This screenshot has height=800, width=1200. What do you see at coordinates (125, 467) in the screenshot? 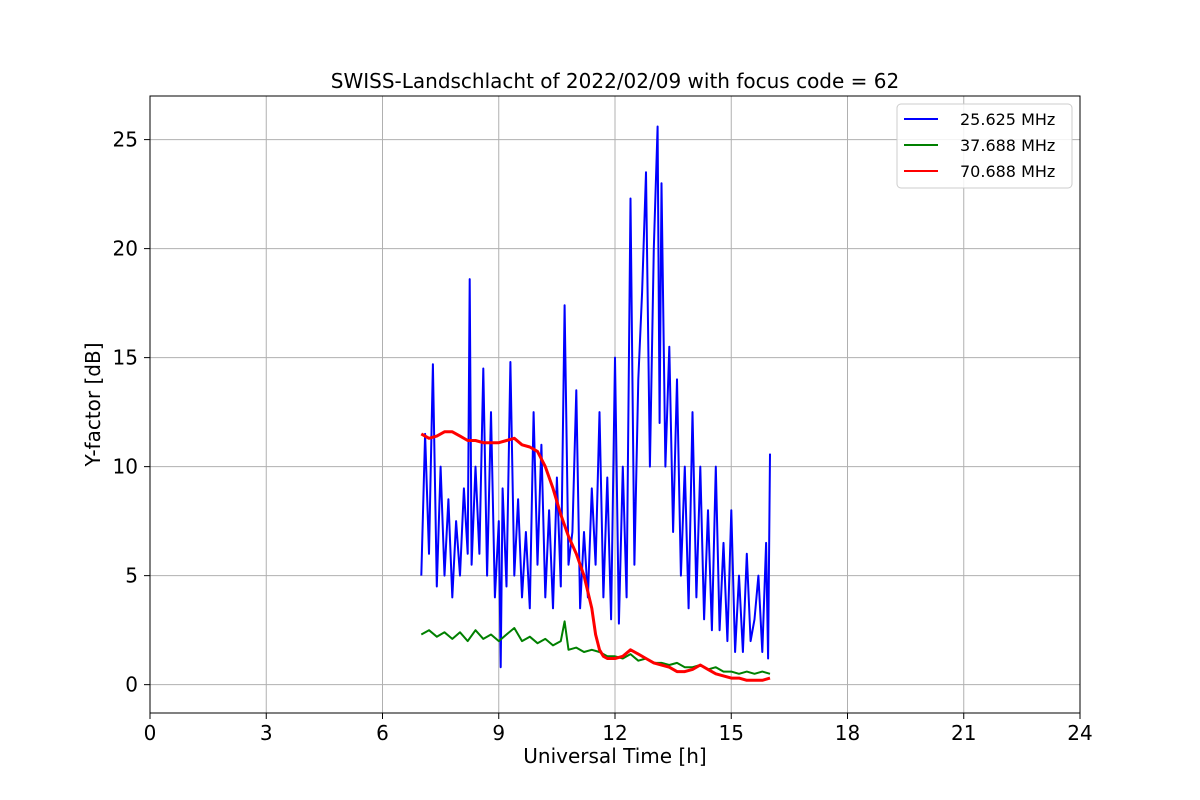
I see `y-tick-label: 10` at bounding box center [125, 467].